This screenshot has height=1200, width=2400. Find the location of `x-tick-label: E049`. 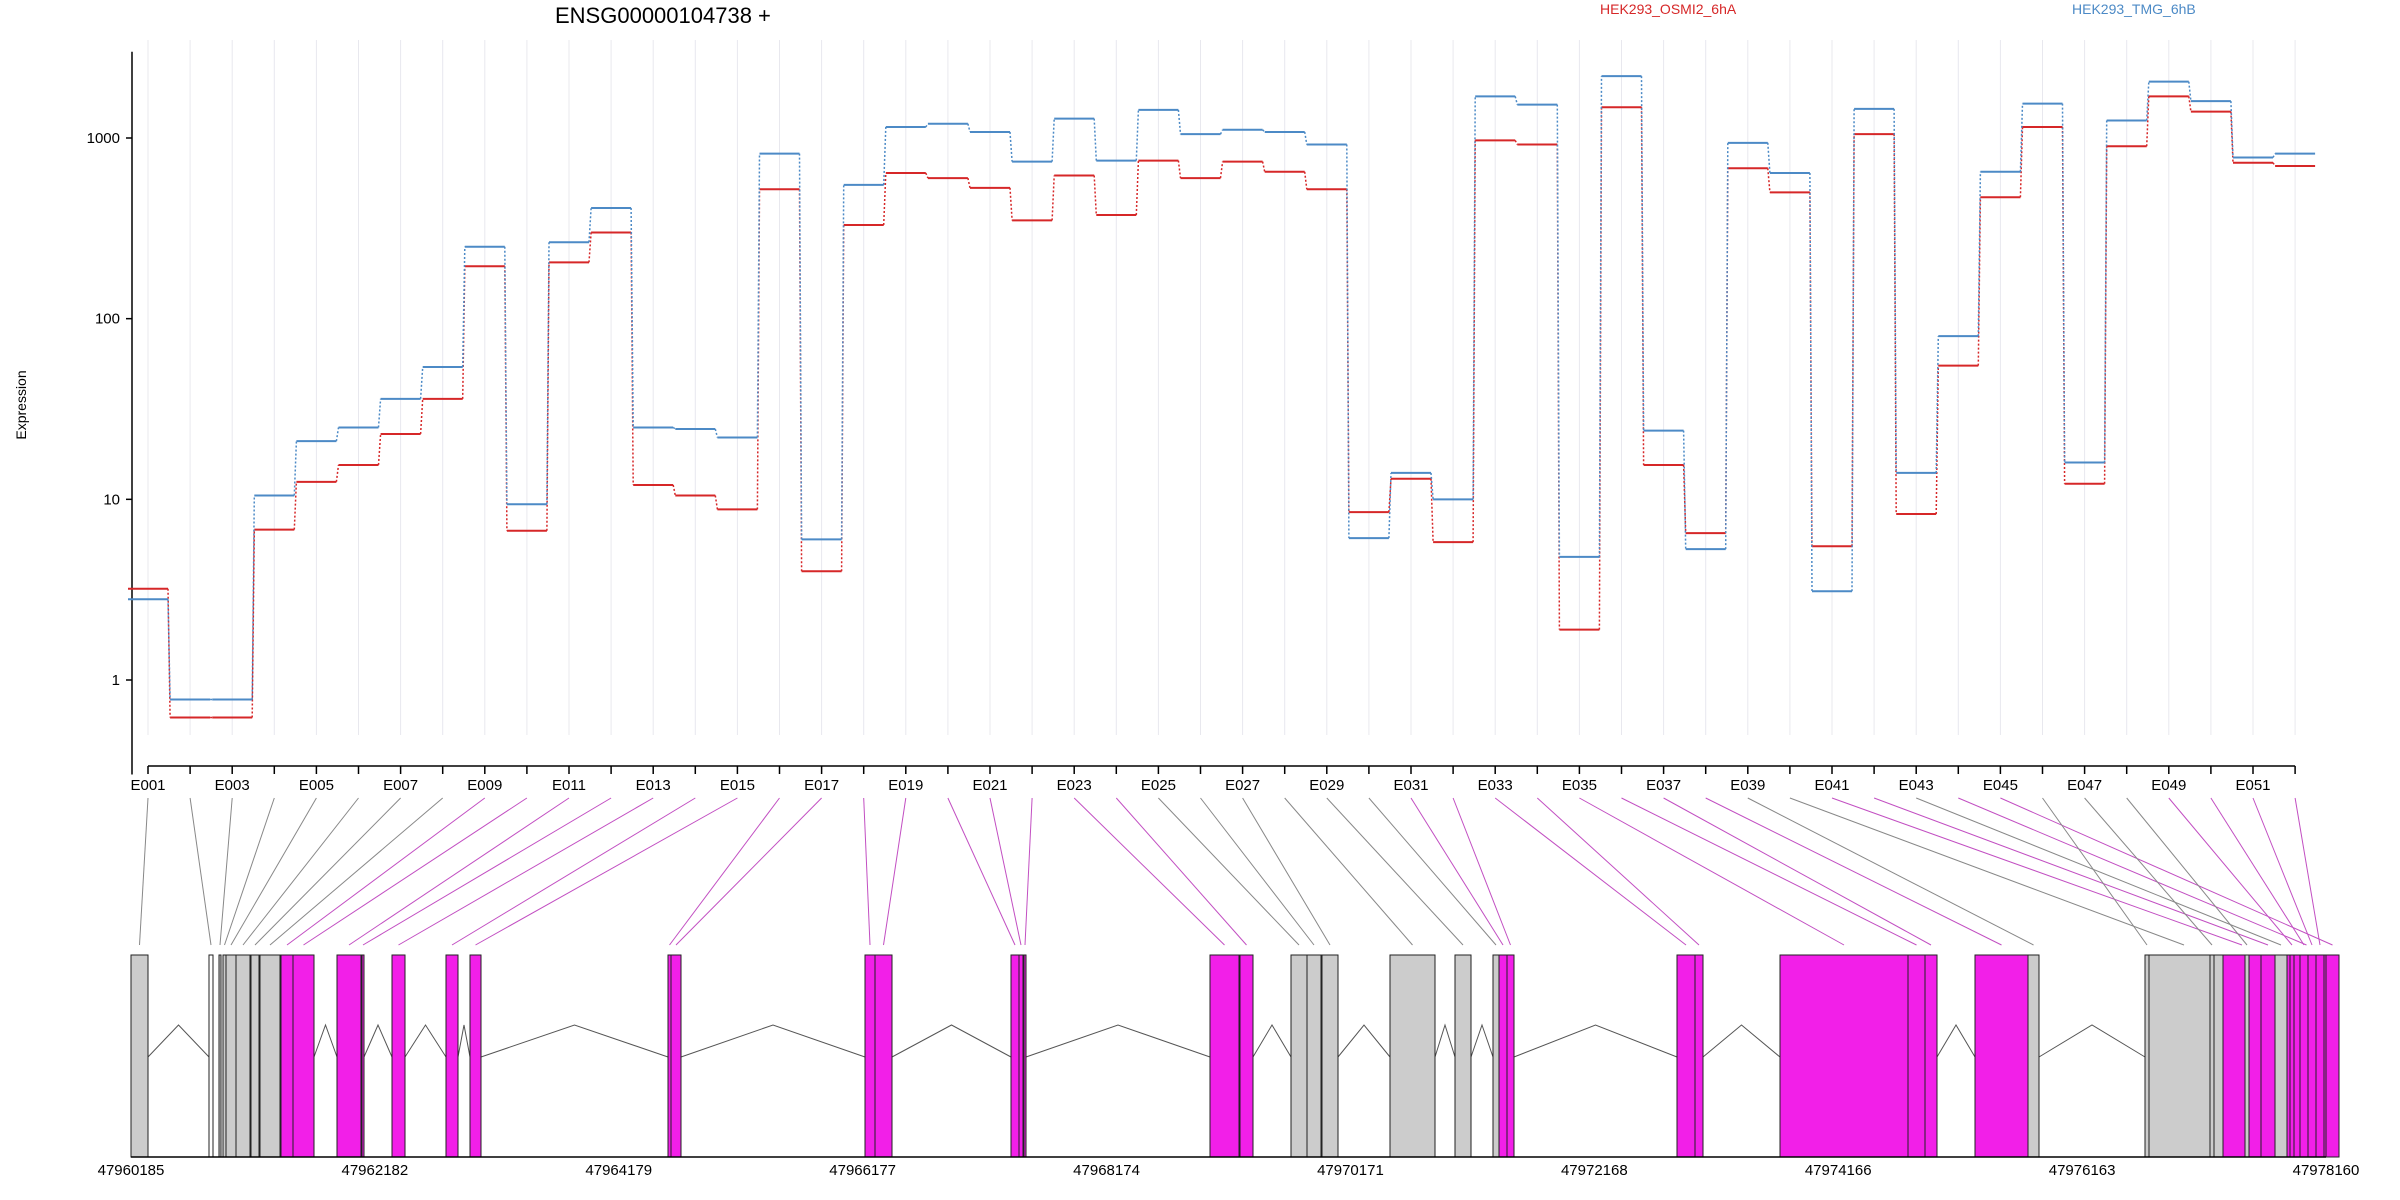

x-tick-label: E049 is located at coordinates (2168, 785).